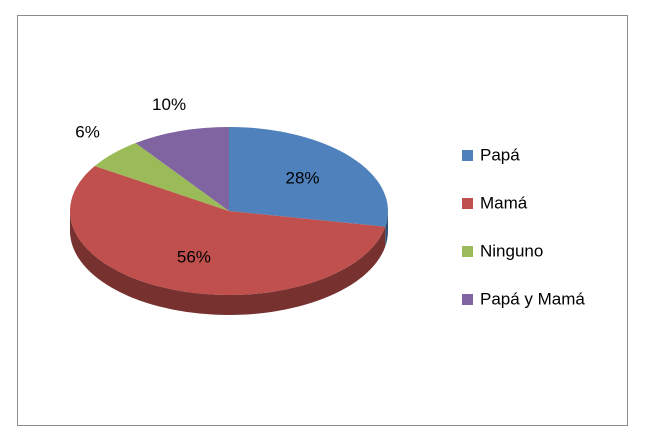 This screenshot has height=444, width=646. What do you see at coordinates (169, 104) in the screenshot?
I see `data-label: 10%` at bounding box center [169, 104].